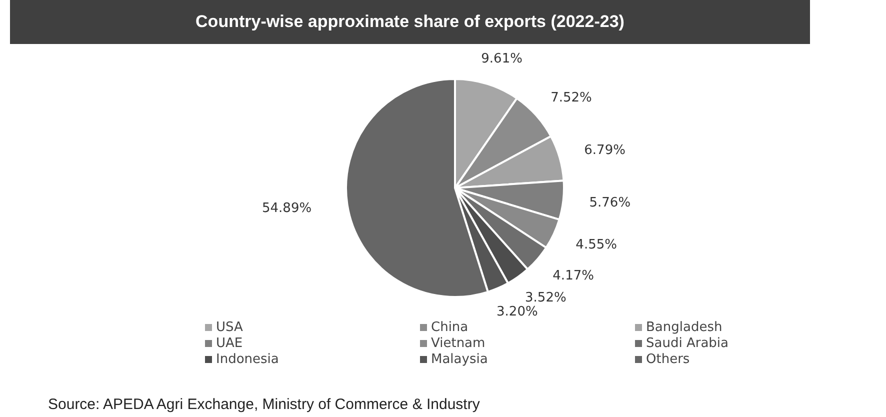  I want to click on data-label: 3.20%, so click(517, 312).